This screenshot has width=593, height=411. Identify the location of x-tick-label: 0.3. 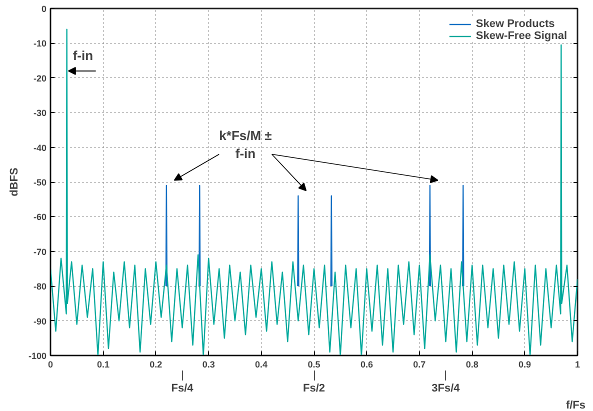
(208, 365).